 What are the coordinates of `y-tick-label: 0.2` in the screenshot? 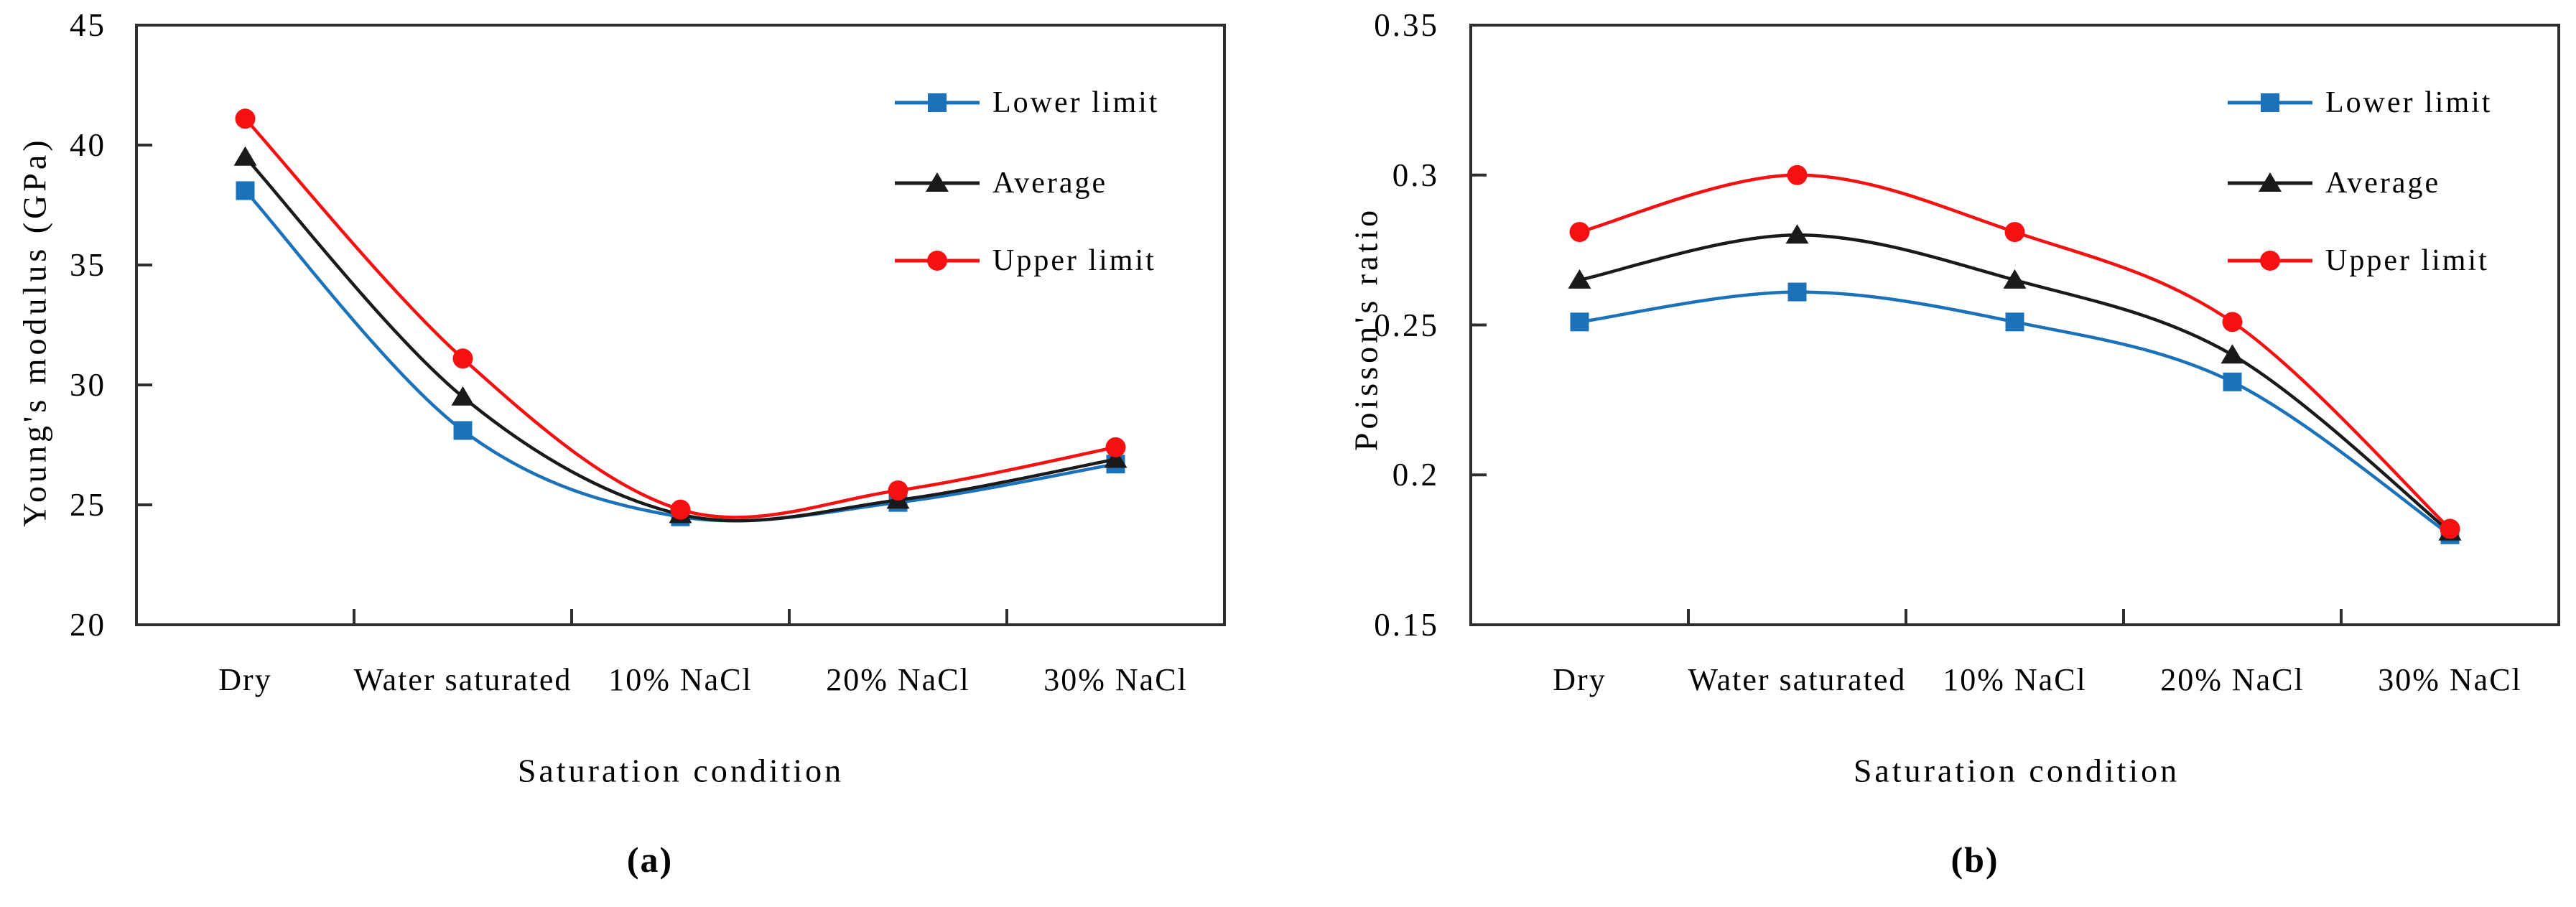 It's located at (1415, 475).